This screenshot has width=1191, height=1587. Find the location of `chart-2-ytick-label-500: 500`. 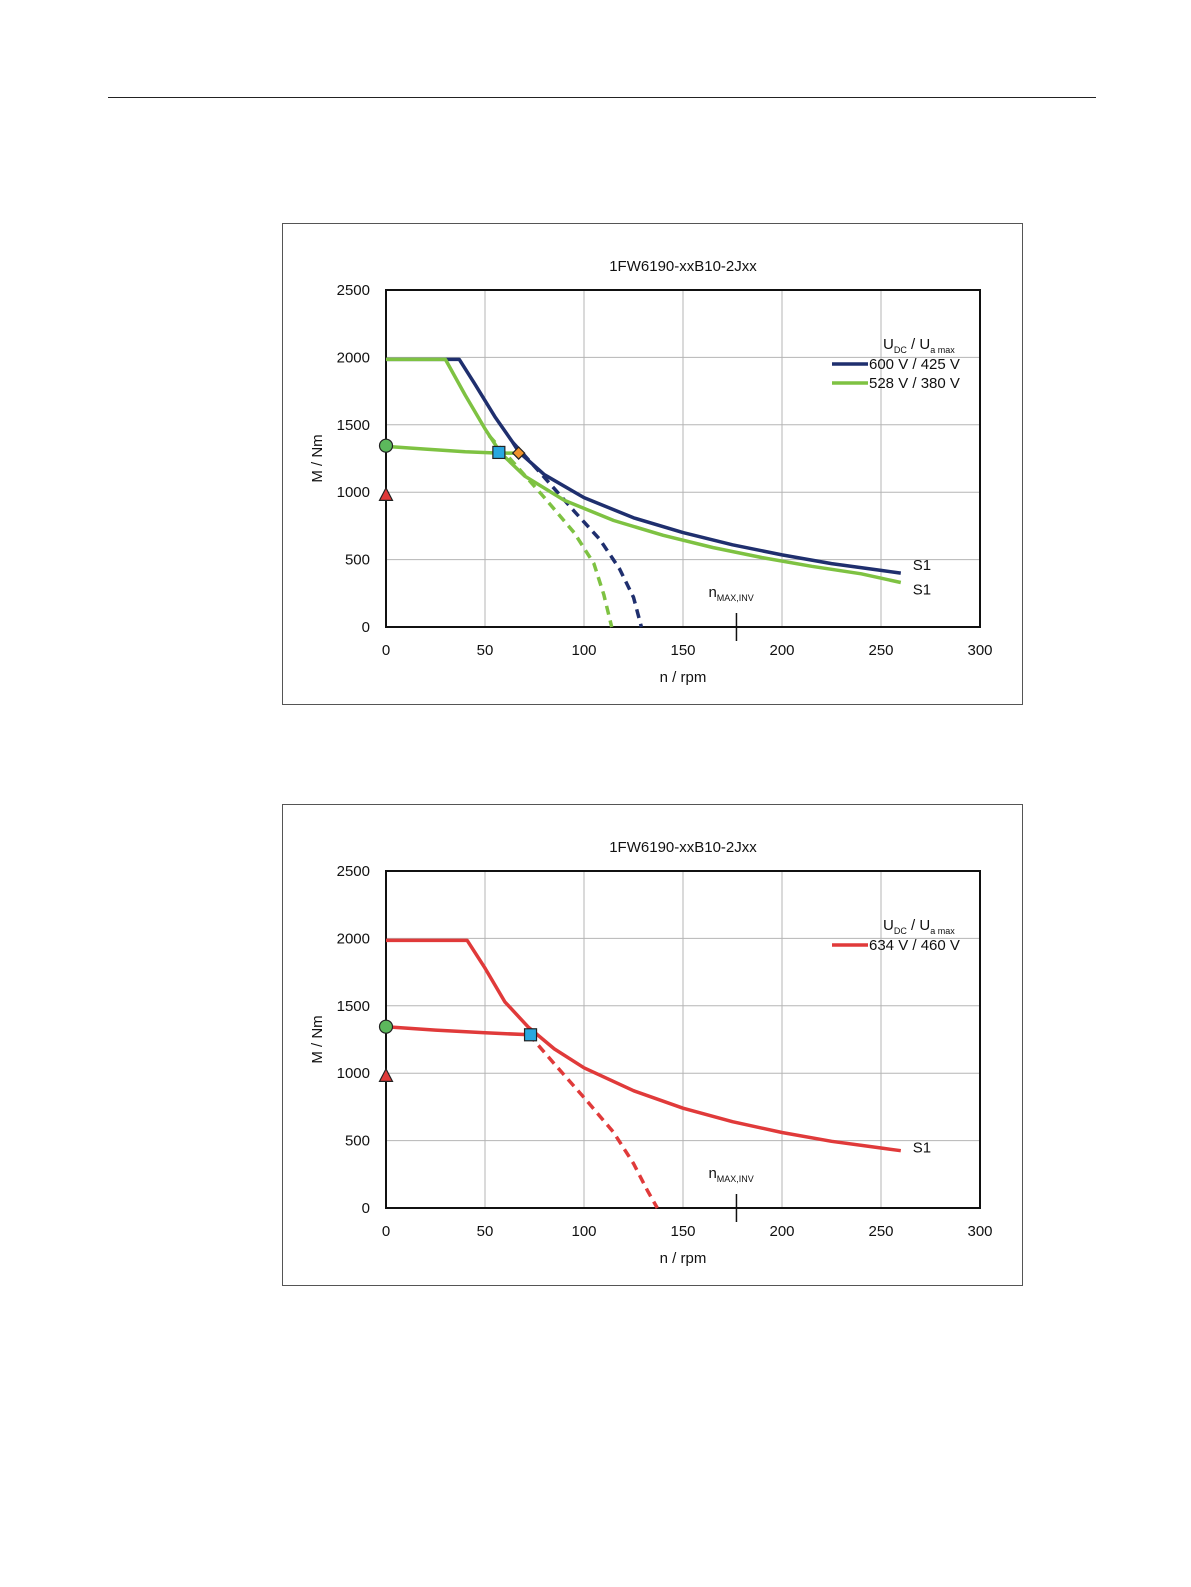

chart-2-ytick-label-500: 500 is located at coordinates (357, 1141).